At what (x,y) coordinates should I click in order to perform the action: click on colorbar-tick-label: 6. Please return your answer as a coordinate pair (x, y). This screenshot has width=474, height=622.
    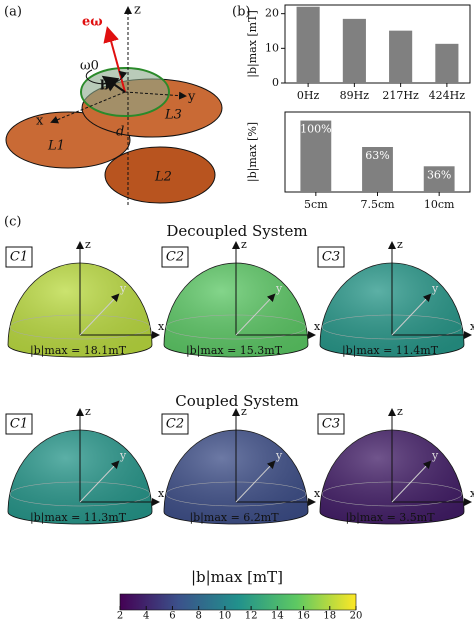
    Looking at the image, I should click on (172, 616).